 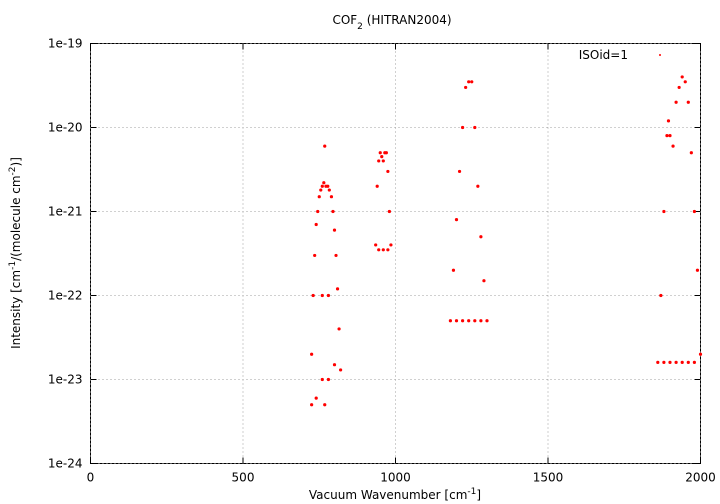 I want to click on chart-title-part: COF, so click(x=344, y=20).